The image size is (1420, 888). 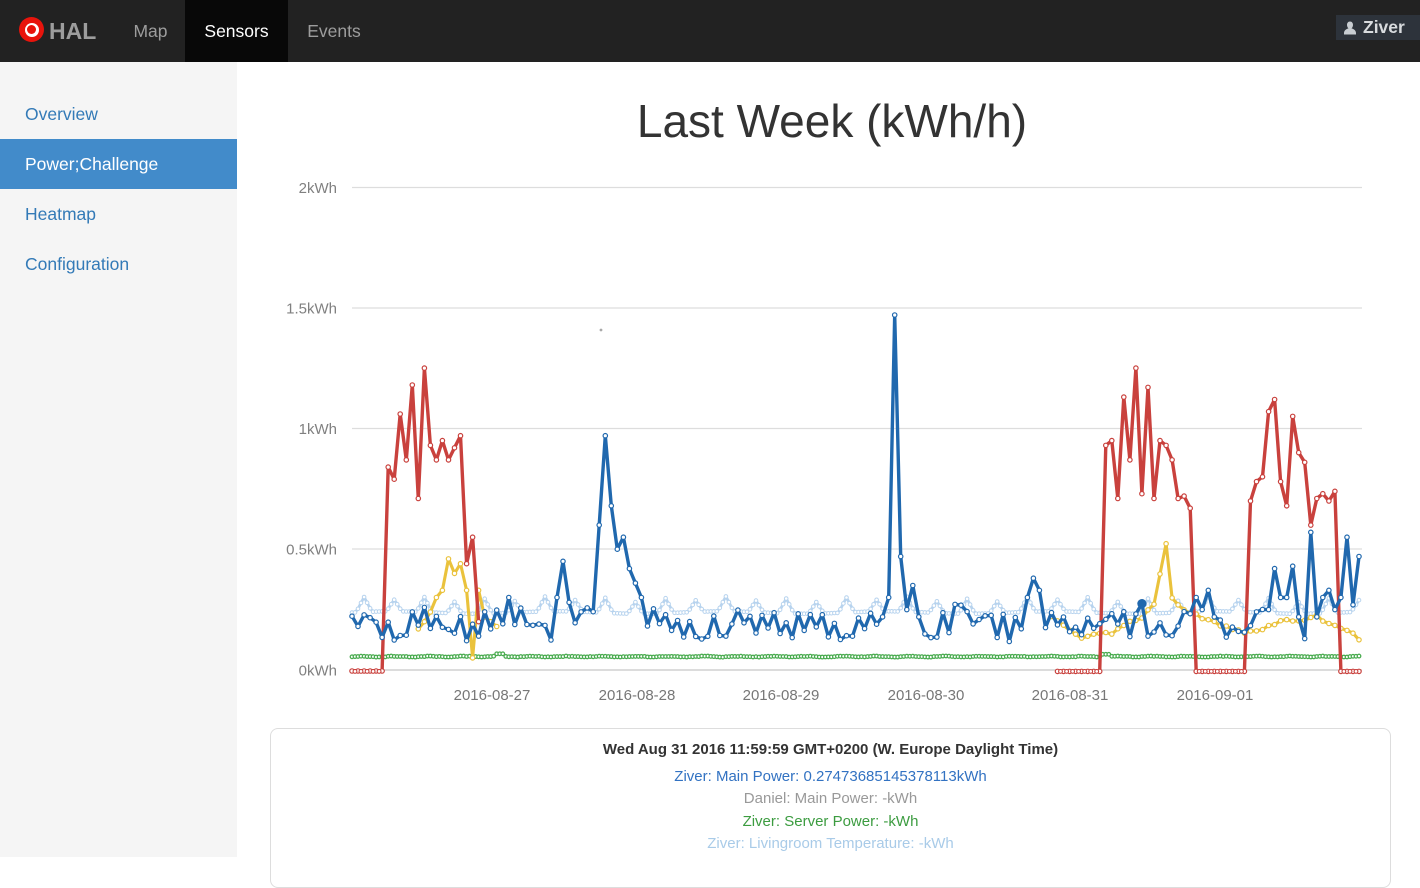 I want to click on svg-text: 2016-08-28, so click(x=637, y=695).